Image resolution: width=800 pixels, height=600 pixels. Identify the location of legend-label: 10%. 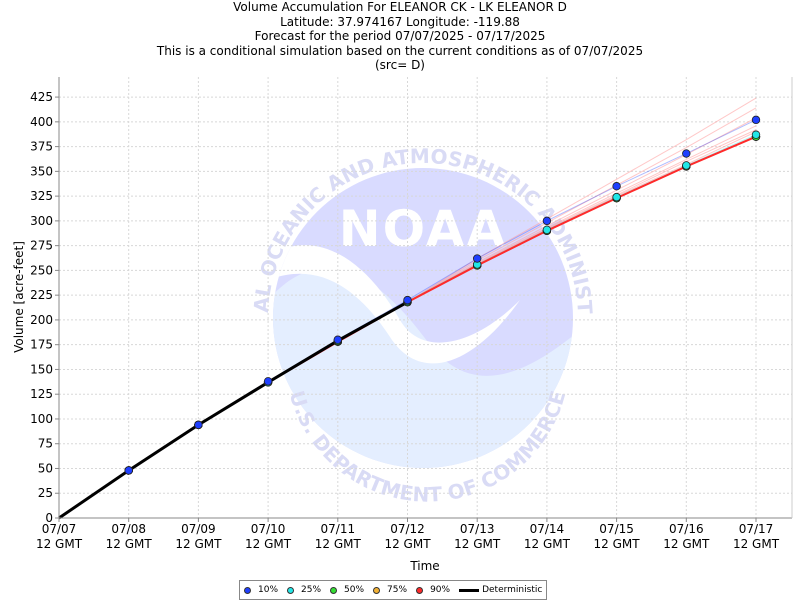
(268, 590).